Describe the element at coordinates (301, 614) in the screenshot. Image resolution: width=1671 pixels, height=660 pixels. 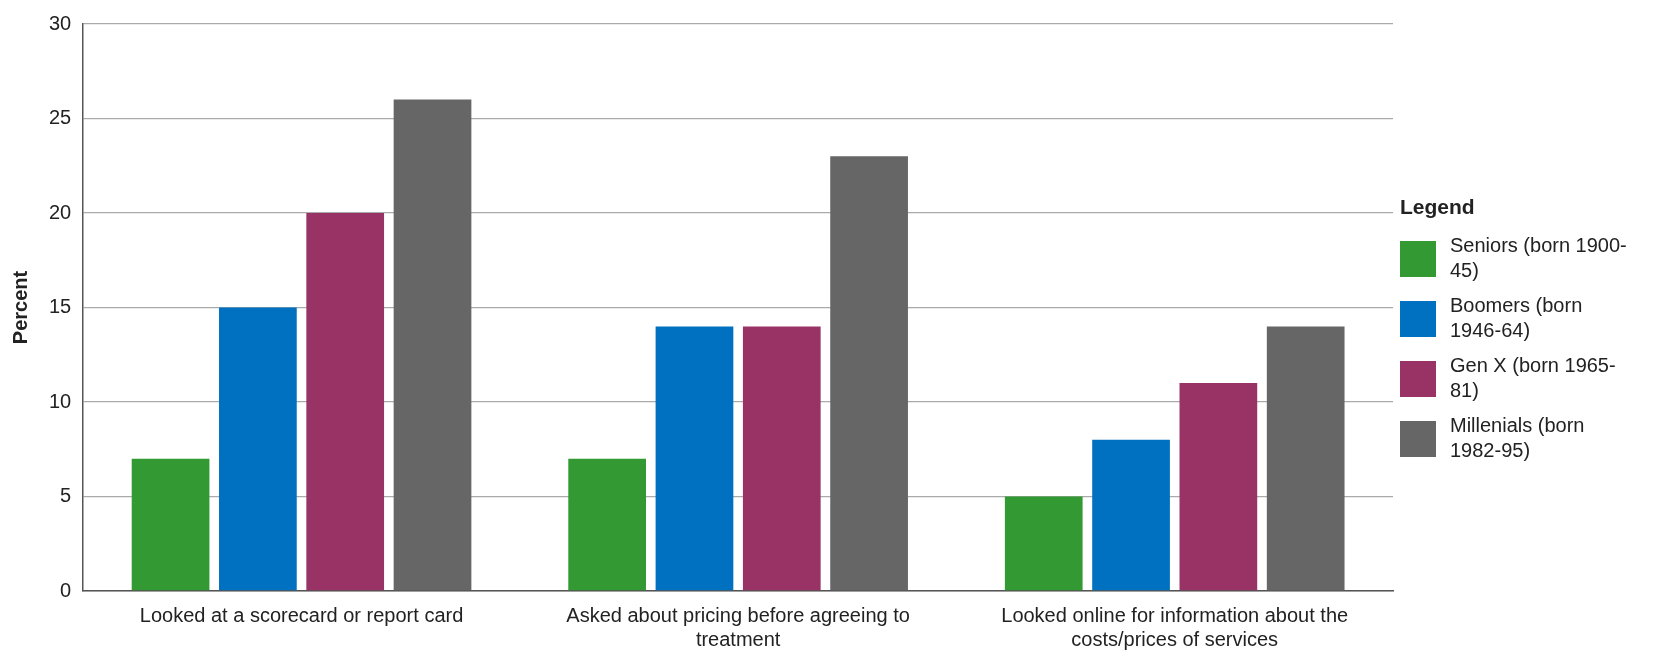
I see `x-tick-label: Looked at a scorecard or report card` at that location.